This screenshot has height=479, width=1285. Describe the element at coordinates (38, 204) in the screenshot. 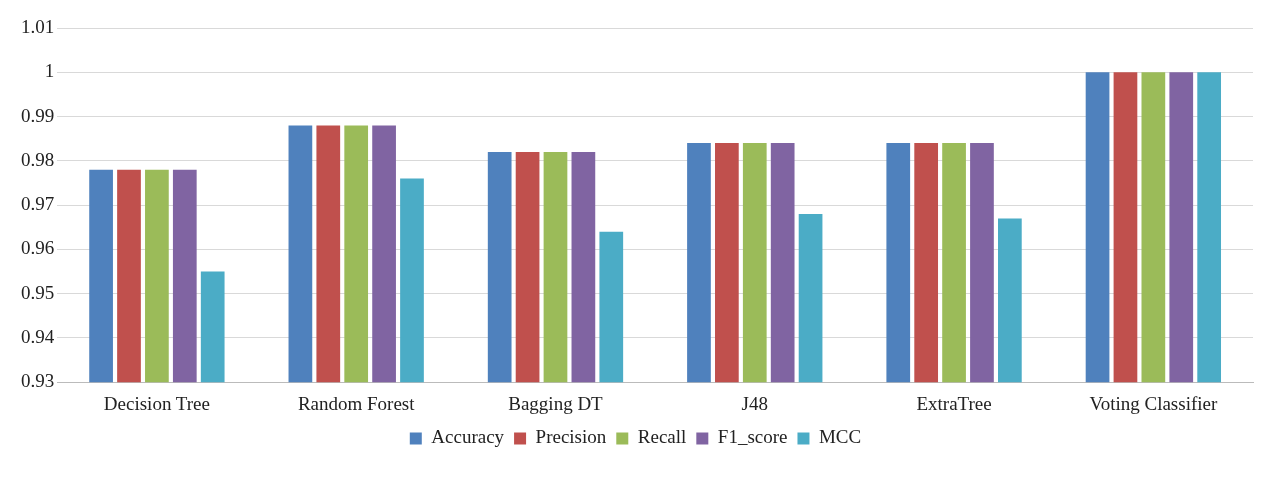

I see `y-tick-label: 0.97` at that location.